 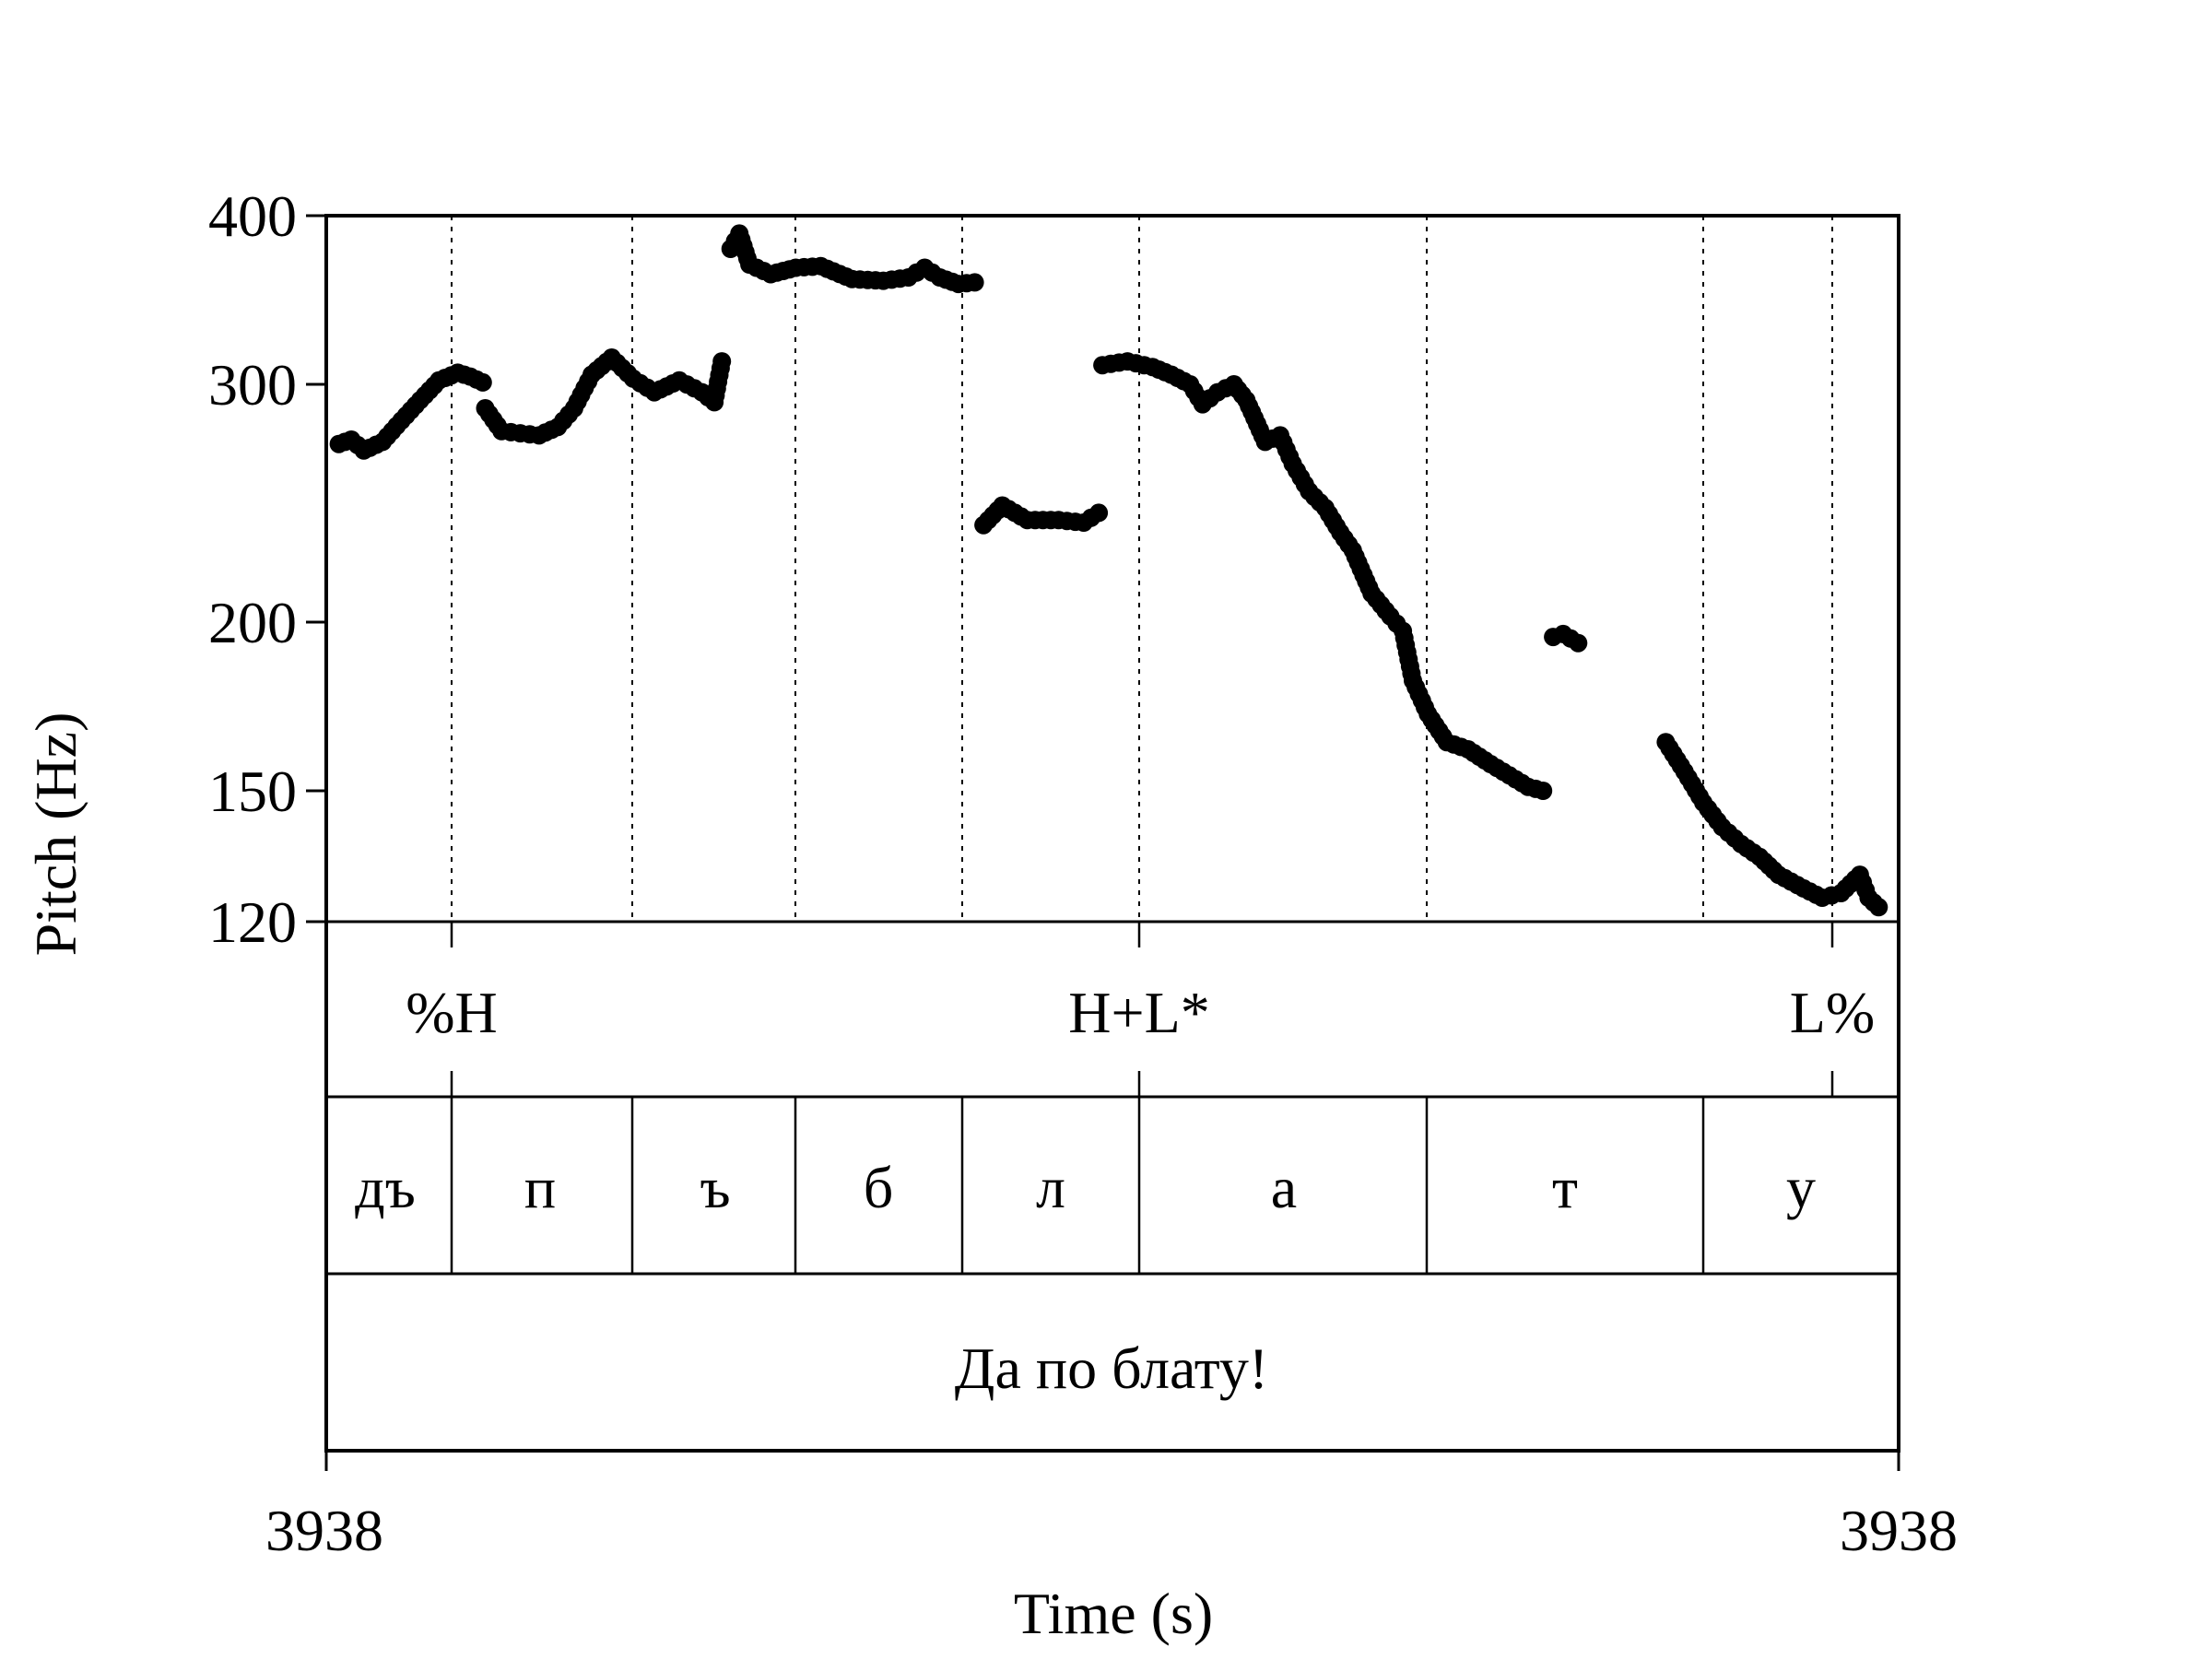 What do you see at coordinates (1565, 1187) in the screenshot?
I see `segment-label: т` at bounding box center [1565, 1187].